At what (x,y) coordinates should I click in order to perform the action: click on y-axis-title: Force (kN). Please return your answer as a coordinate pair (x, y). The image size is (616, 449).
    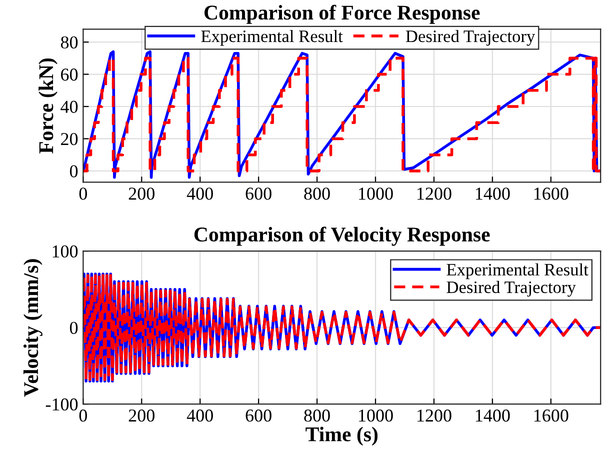
    Looking at the image, I should click on (48, 106).